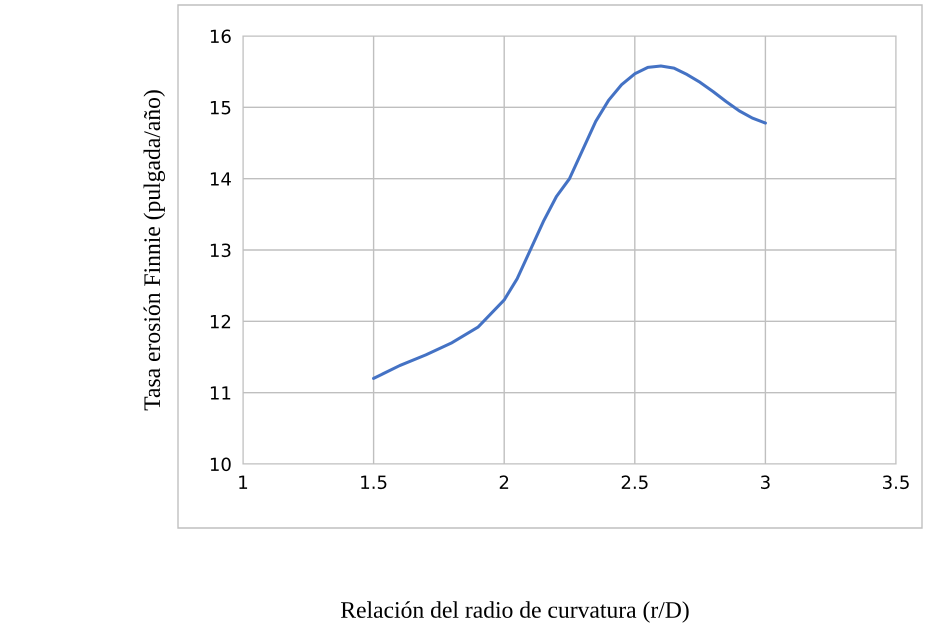  Describe the element at coordinates (220, 36) in the screenshot. I see `y-tick-label: 16` at that location.